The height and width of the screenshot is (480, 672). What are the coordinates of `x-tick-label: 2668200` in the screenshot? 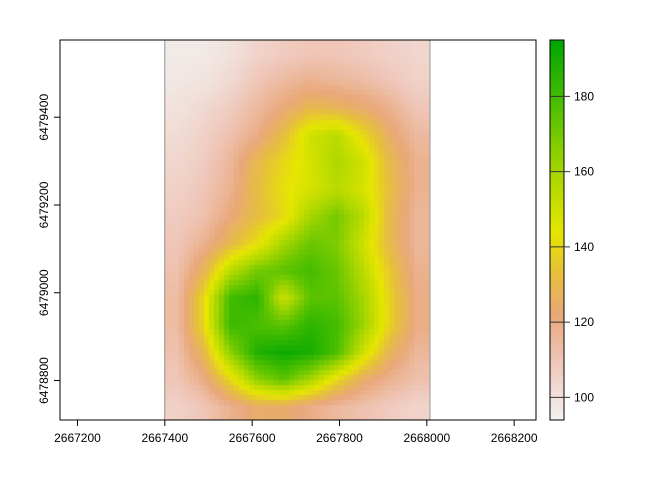 It's located at (514, 438).